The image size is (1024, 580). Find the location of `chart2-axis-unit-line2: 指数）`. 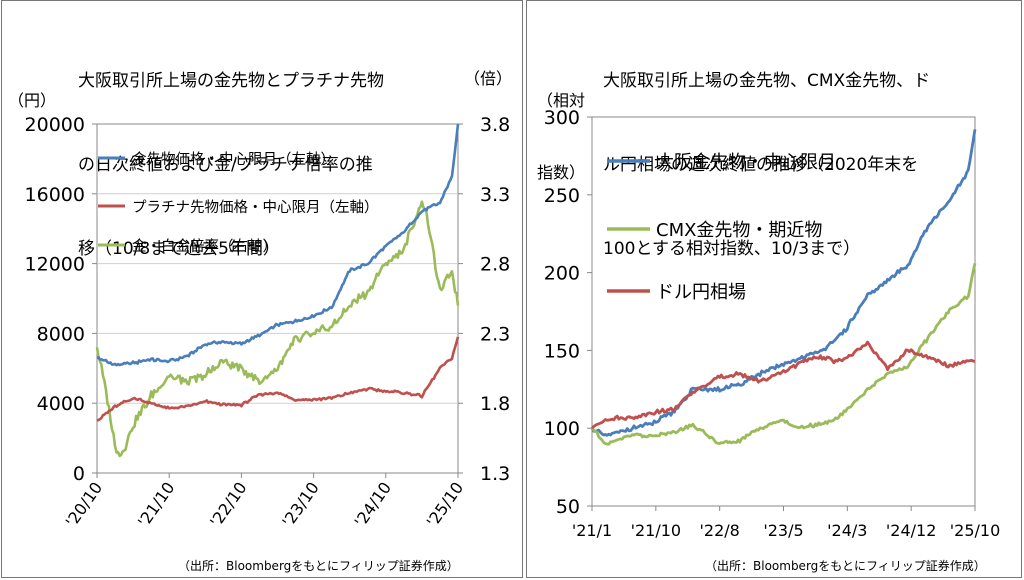

chart2-axis-unit-line2: 指数） is located at coordinates (561, 172).